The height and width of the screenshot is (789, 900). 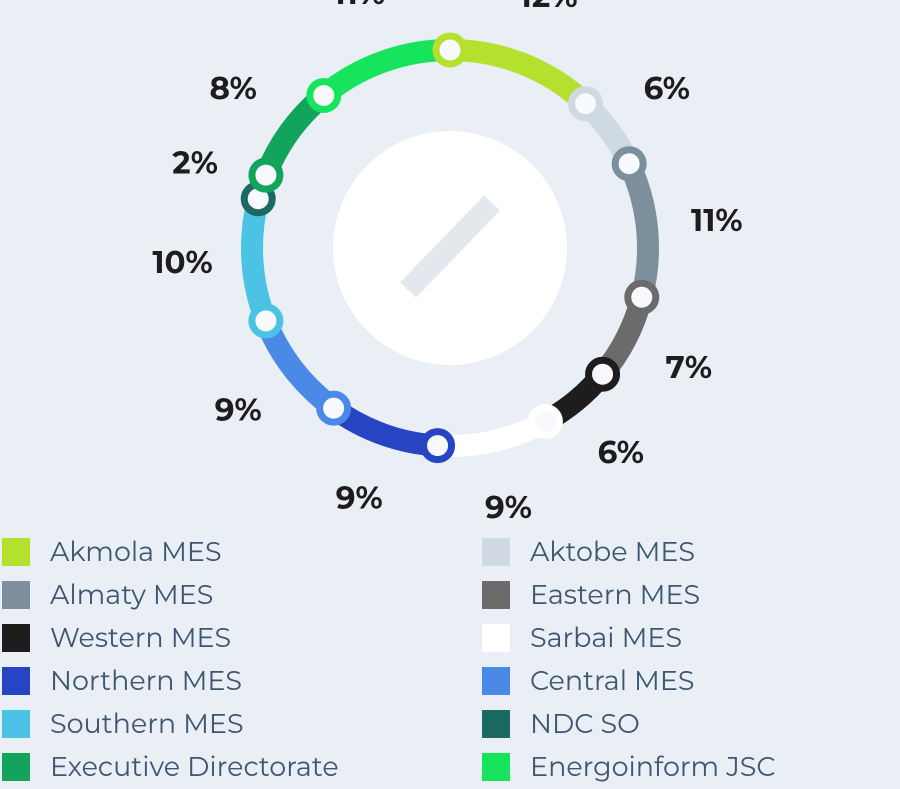 What do you see at coordinates (182, 262) in the screenshot?
I see `value-label: 10%` at bounding box center [182, 262].